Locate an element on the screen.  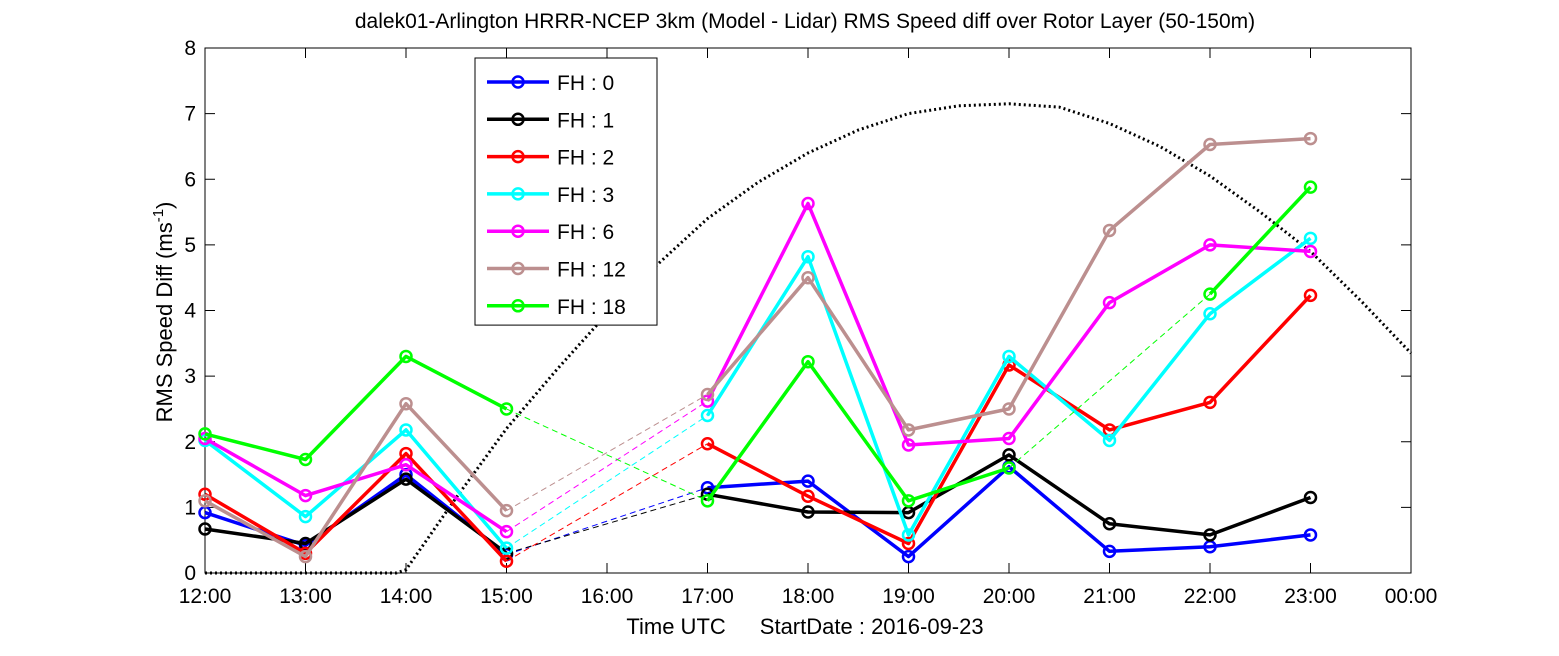
x-tick-label: 22:00 is located at coordinates (1210, 596).